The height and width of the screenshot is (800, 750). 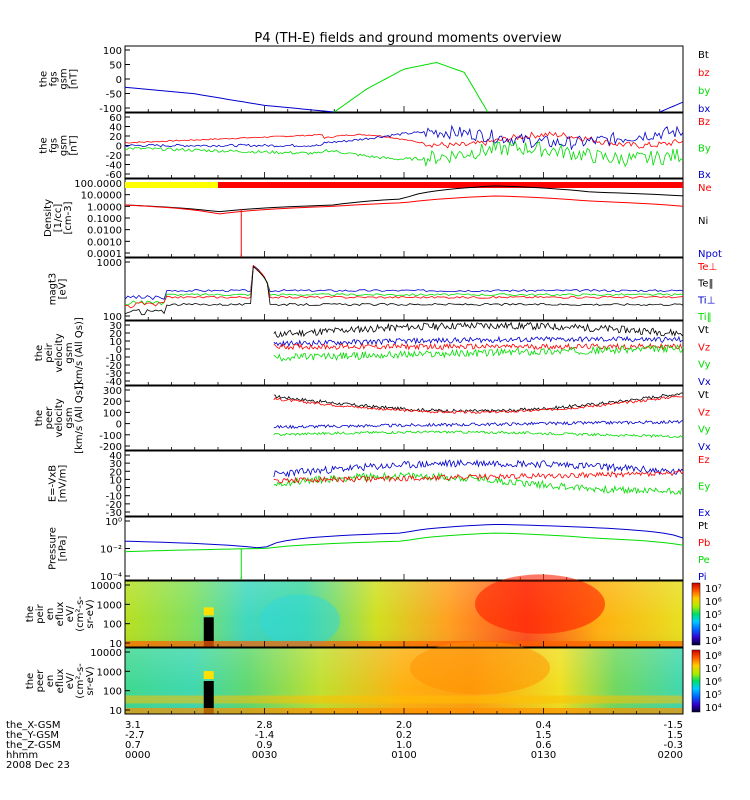 I want to click on ylabel-line: [1/cc], so click(x=58, y=218).